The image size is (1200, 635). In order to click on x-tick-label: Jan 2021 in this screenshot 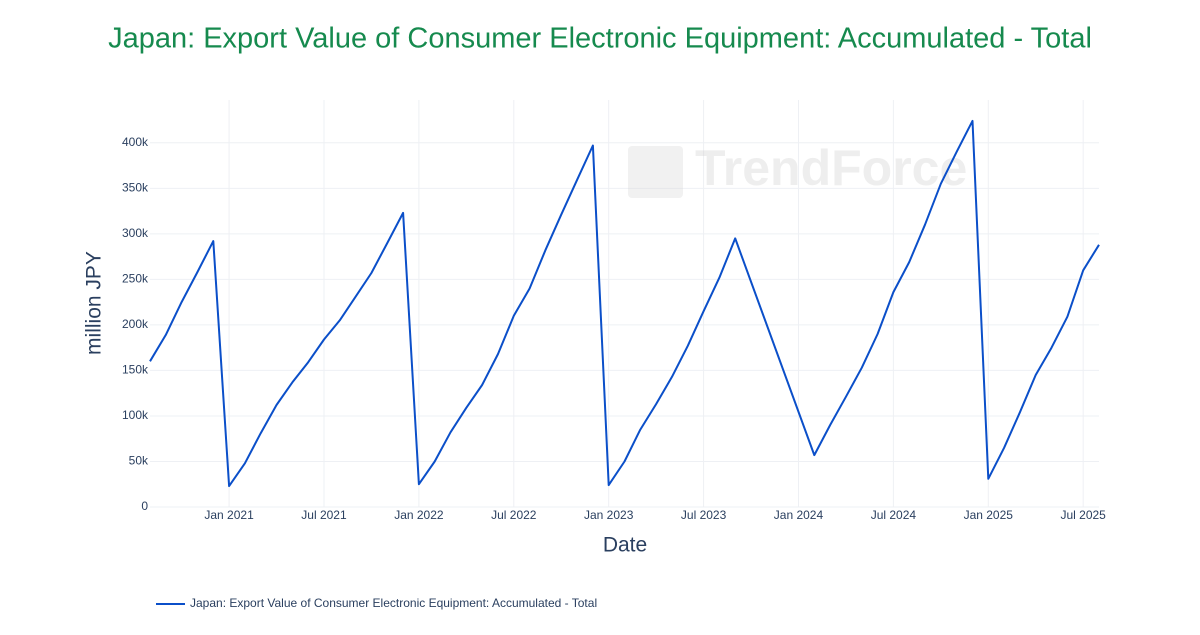, I will do `click(229, 515)`.